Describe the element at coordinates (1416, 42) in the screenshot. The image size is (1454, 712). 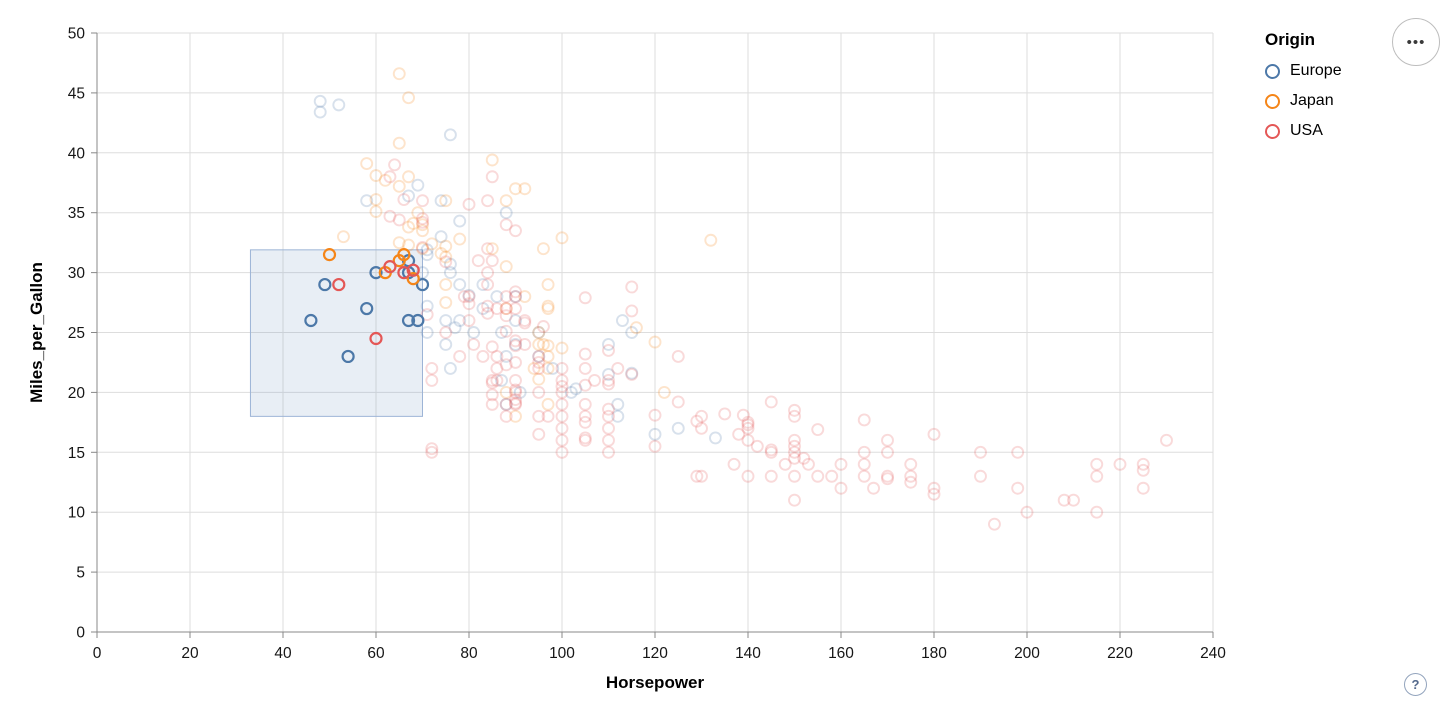
I see `options-menu-button: •••` at that location.